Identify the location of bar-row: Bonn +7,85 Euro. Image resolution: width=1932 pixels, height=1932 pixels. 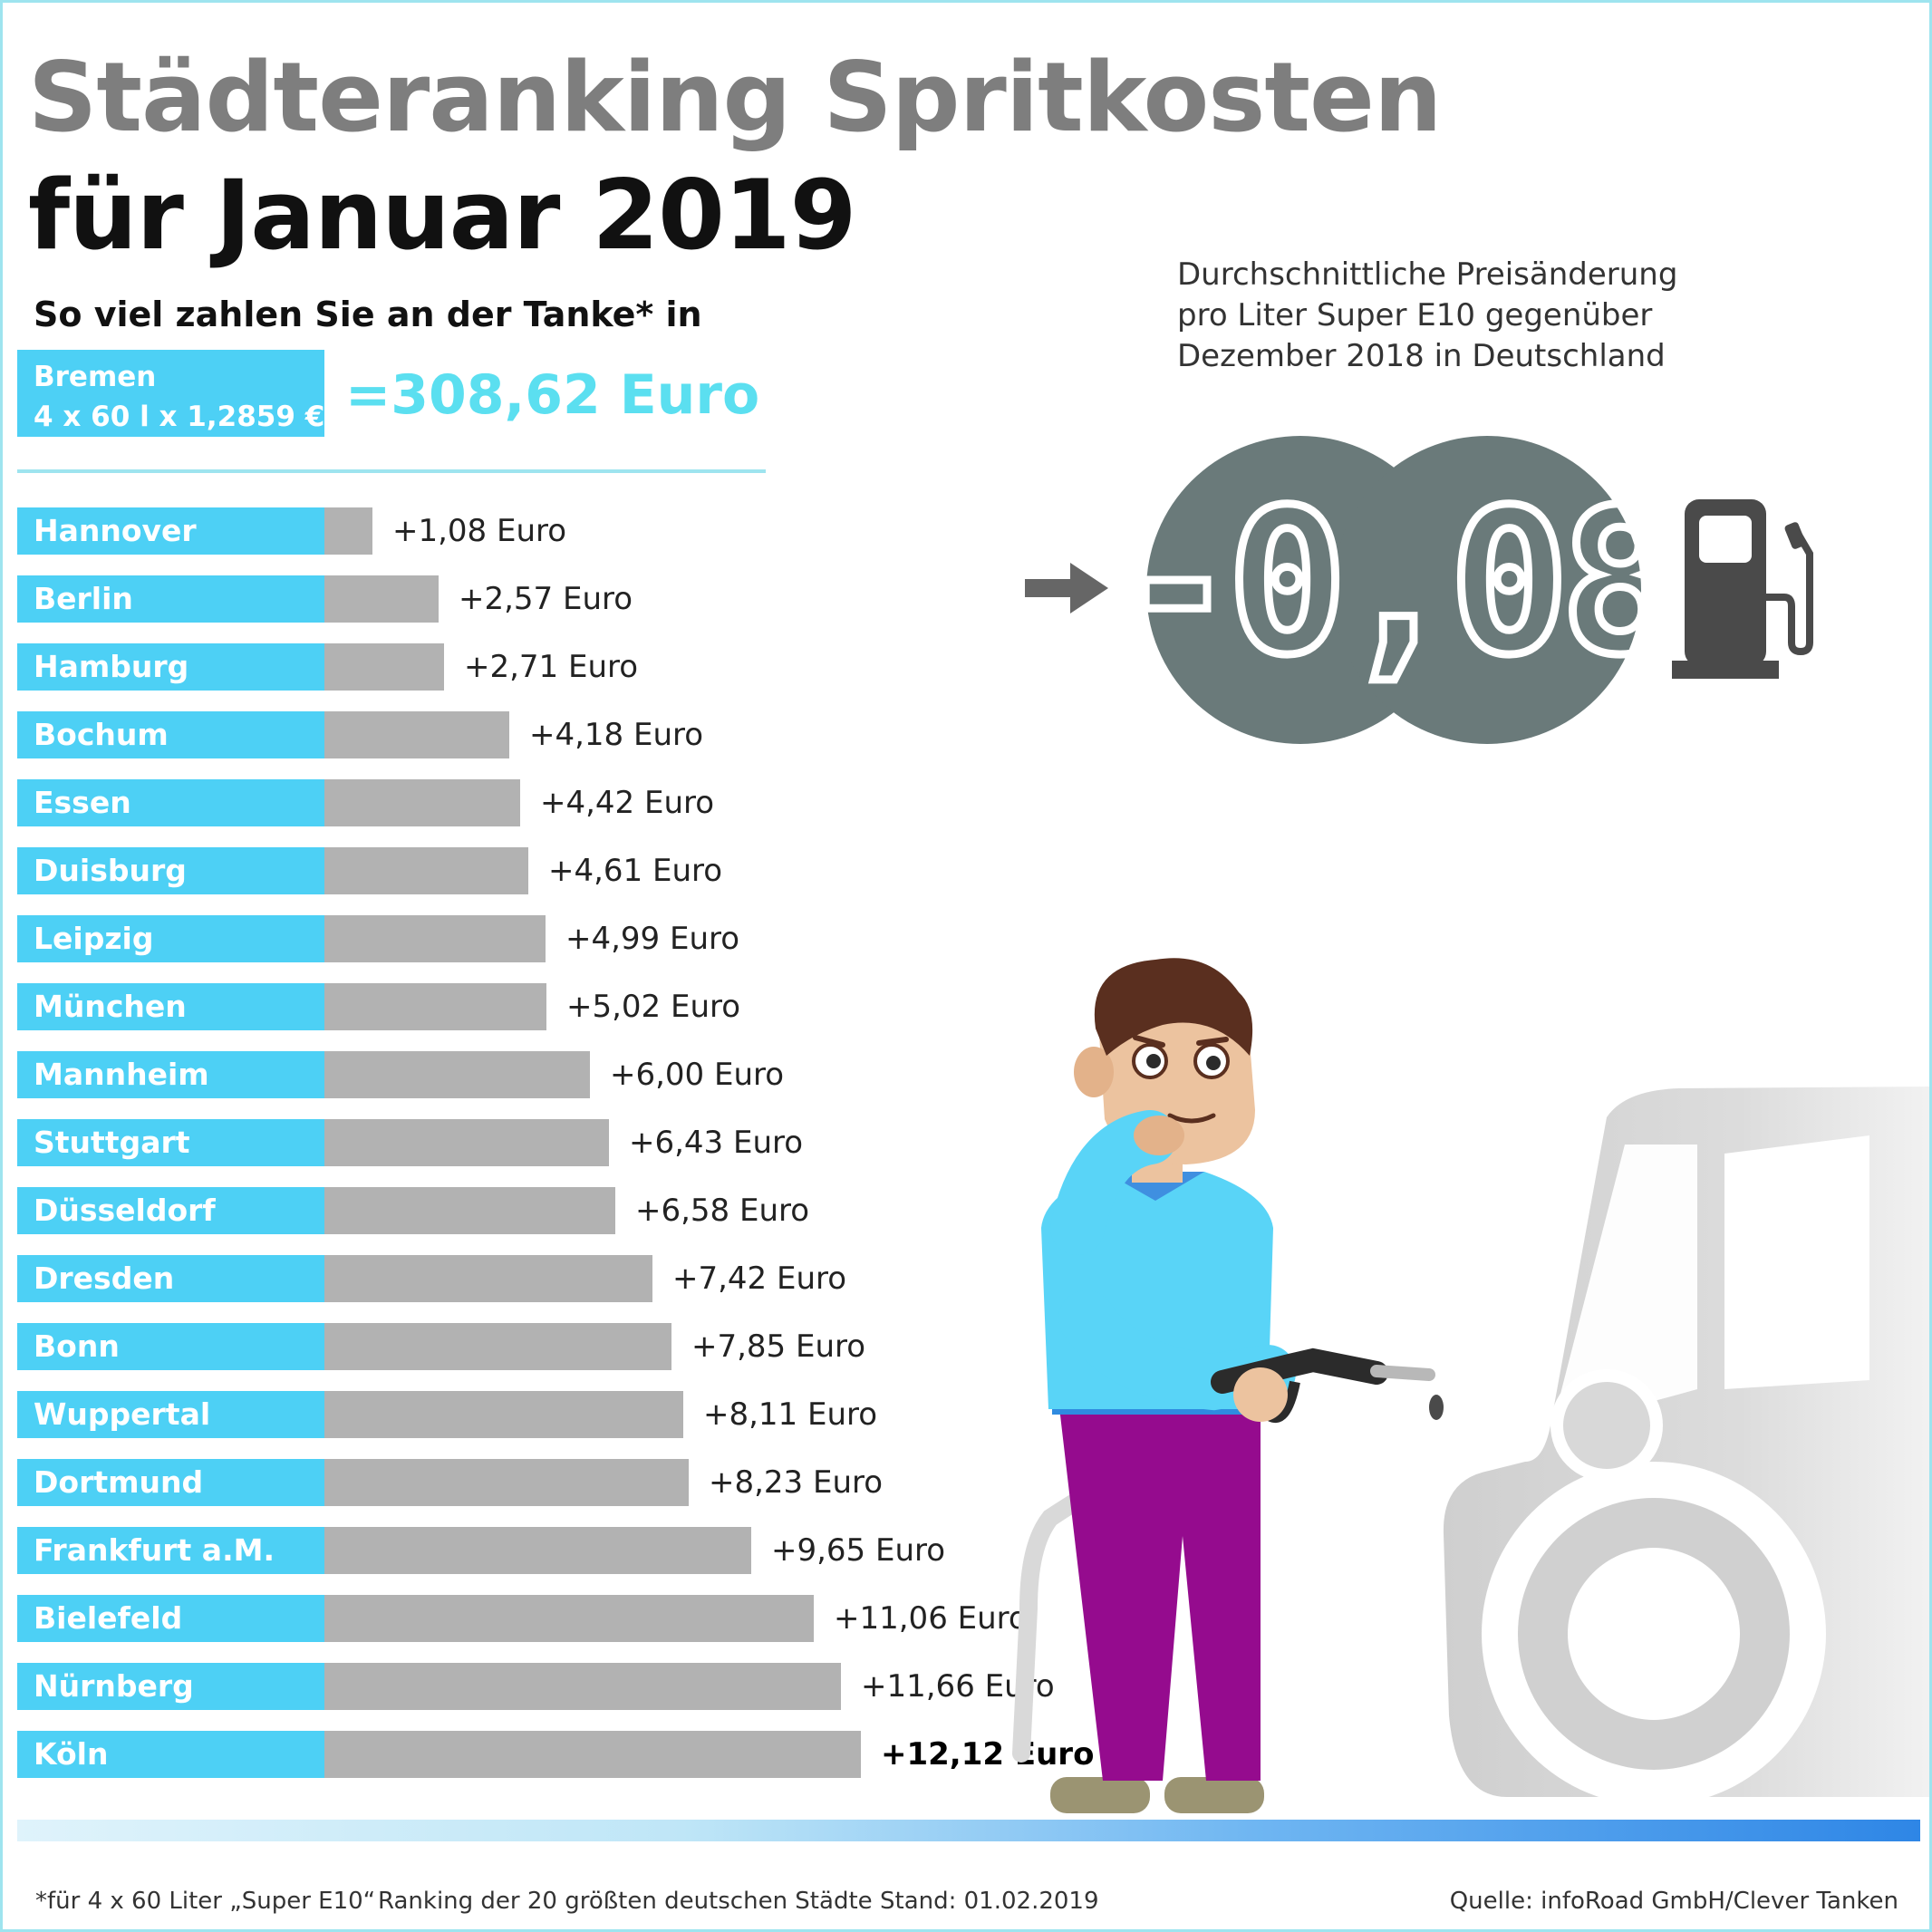
(516, 1346).